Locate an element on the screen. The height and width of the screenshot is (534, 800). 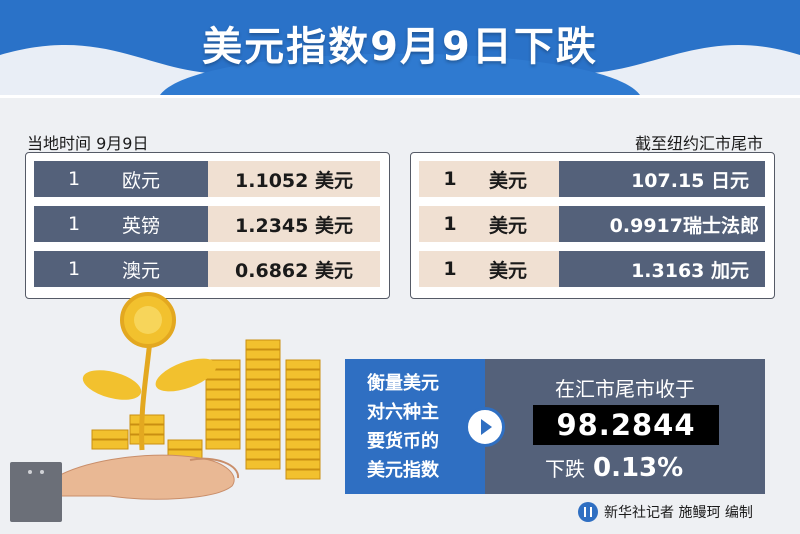
table-row: 1 澳元 0.6862 美元 is located at coordinates (207, 269).